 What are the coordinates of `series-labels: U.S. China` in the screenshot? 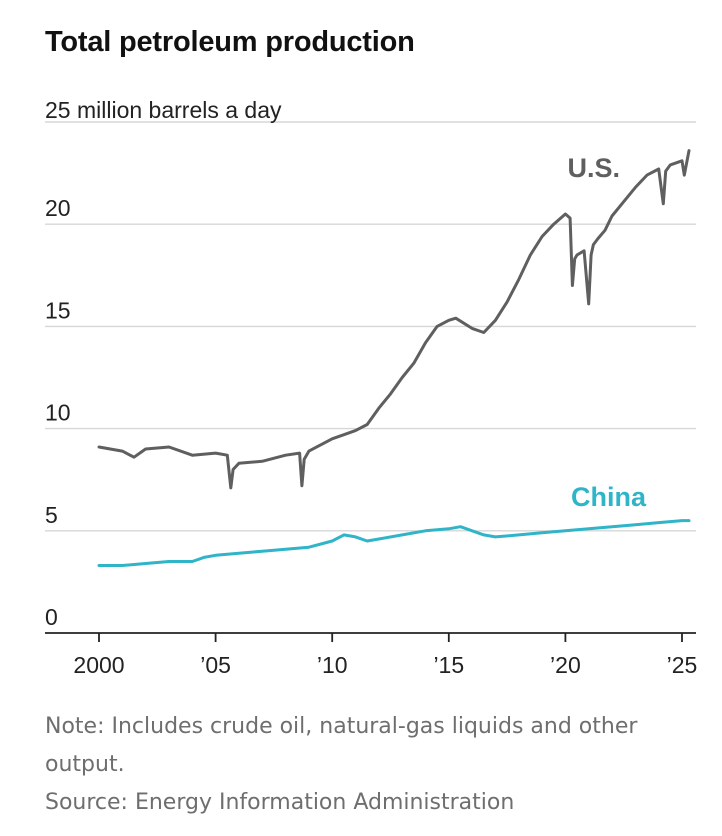 It's located at (606, 332).